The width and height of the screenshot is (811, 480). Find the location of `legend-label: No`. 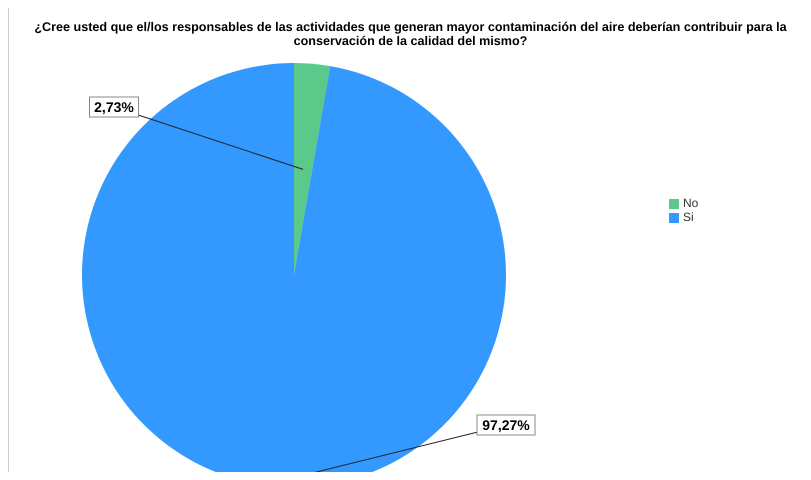

legend-label: No is located at coordinates (690, 203).